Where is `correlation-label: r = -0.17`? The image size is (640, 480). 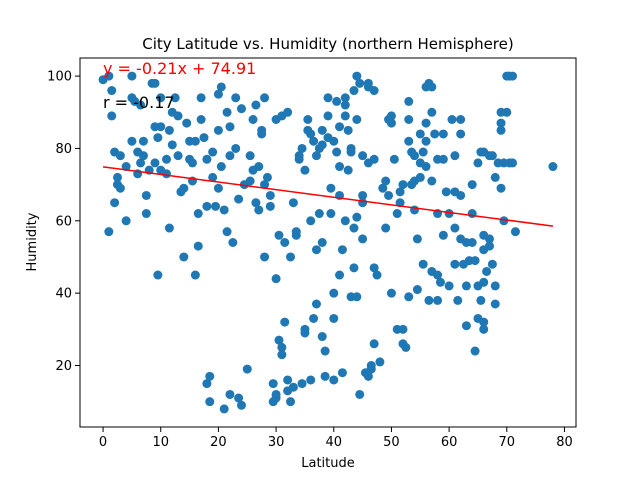 correlation-label: r = -0.17 is located at coordinates (139, 102).